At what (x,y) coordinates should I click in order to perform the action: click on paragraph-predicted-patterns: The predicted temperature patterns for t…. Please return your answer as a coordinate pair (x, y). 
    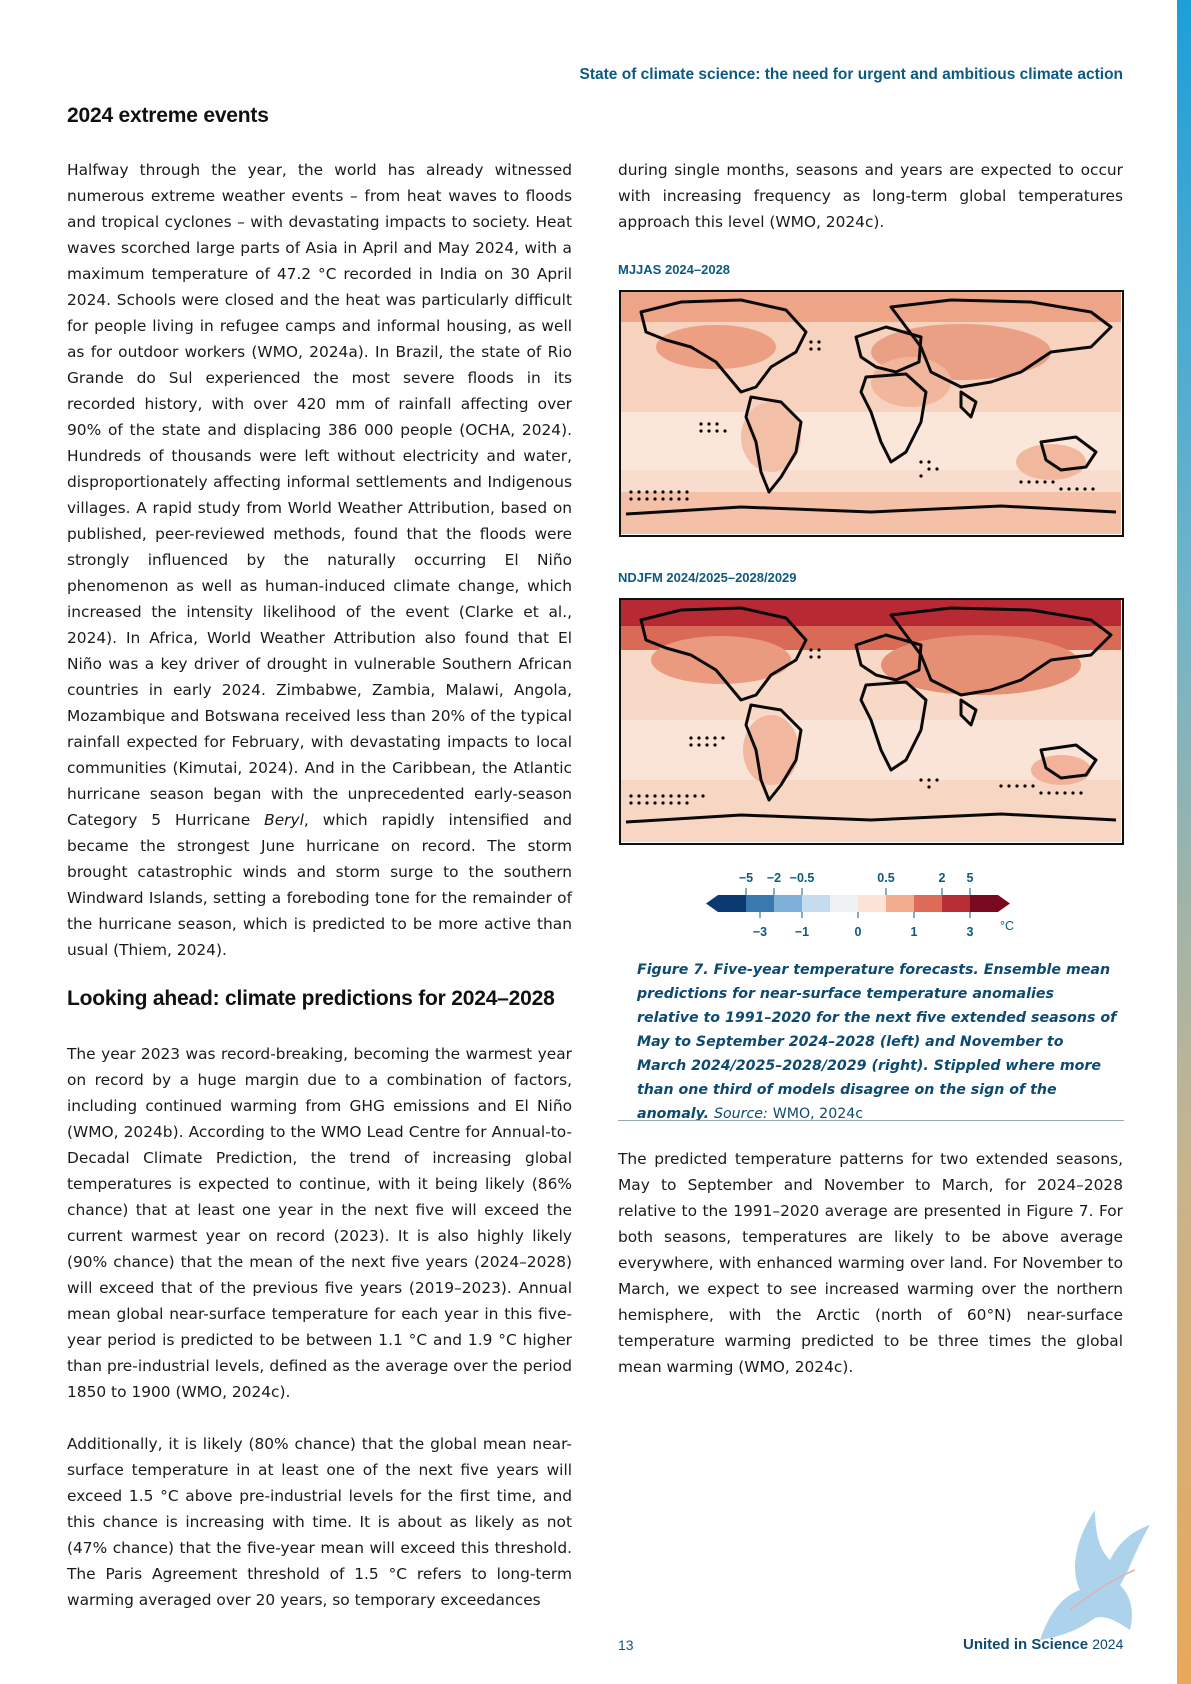
    Looking at the image, I should click on (870, 1263).